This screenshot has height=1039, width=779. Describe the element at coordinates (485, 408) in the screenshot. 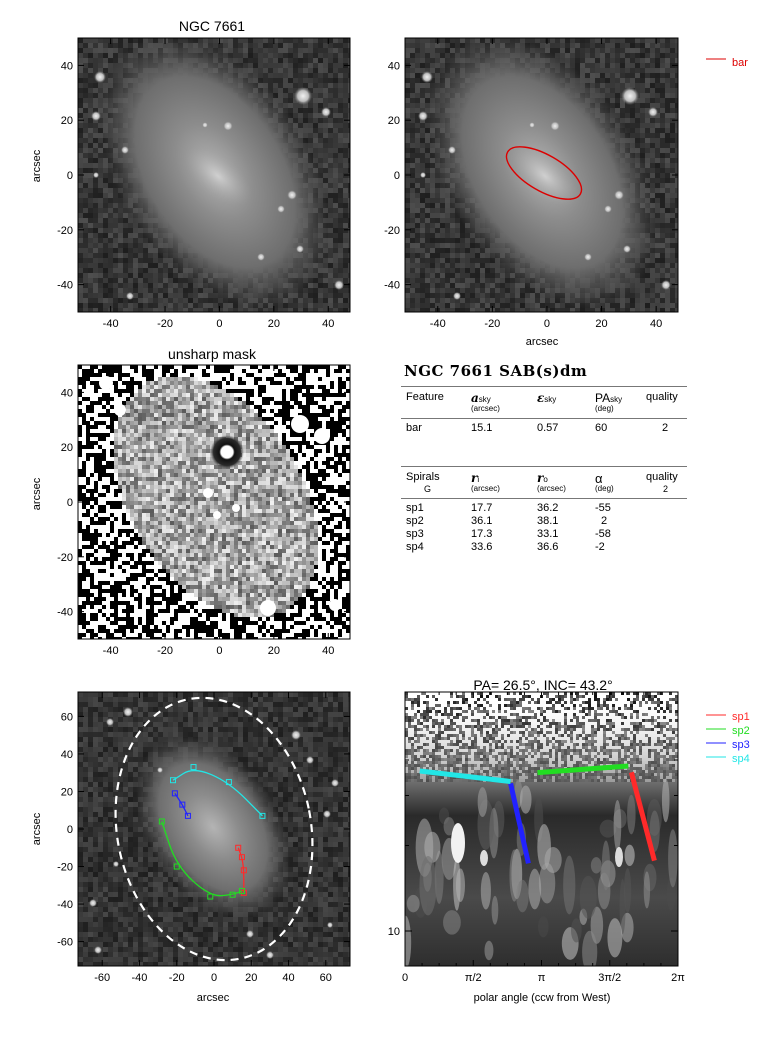

I see `unit-a: (arcsec)` at that location.